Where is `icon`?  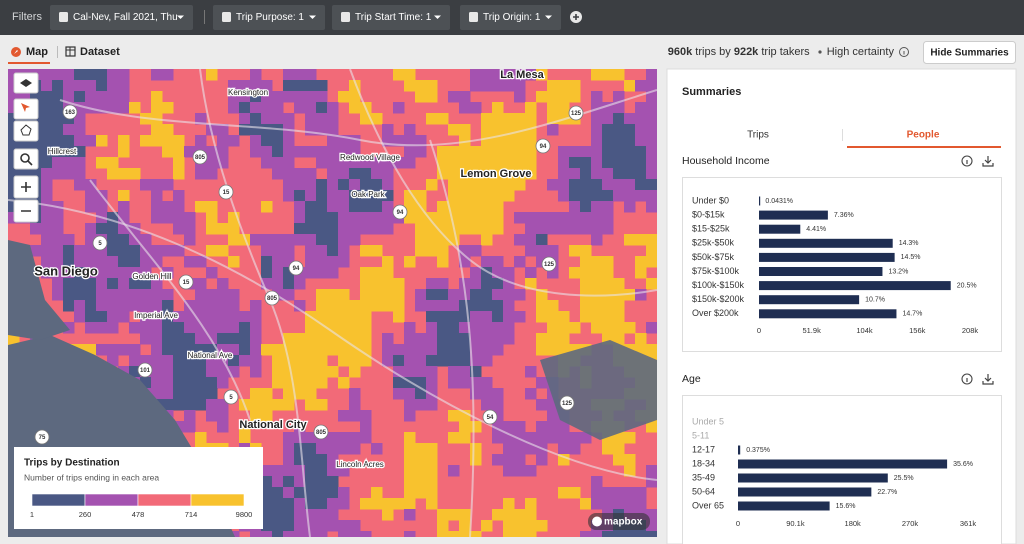
icon is located at coordinates (988, 379).